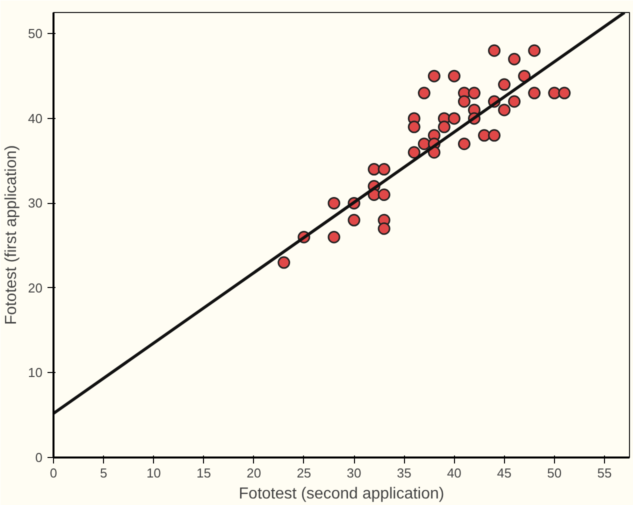 The height and width of the screenshot is (505, 633). I want to click on x-tick-label: 50, so click(554, 473).